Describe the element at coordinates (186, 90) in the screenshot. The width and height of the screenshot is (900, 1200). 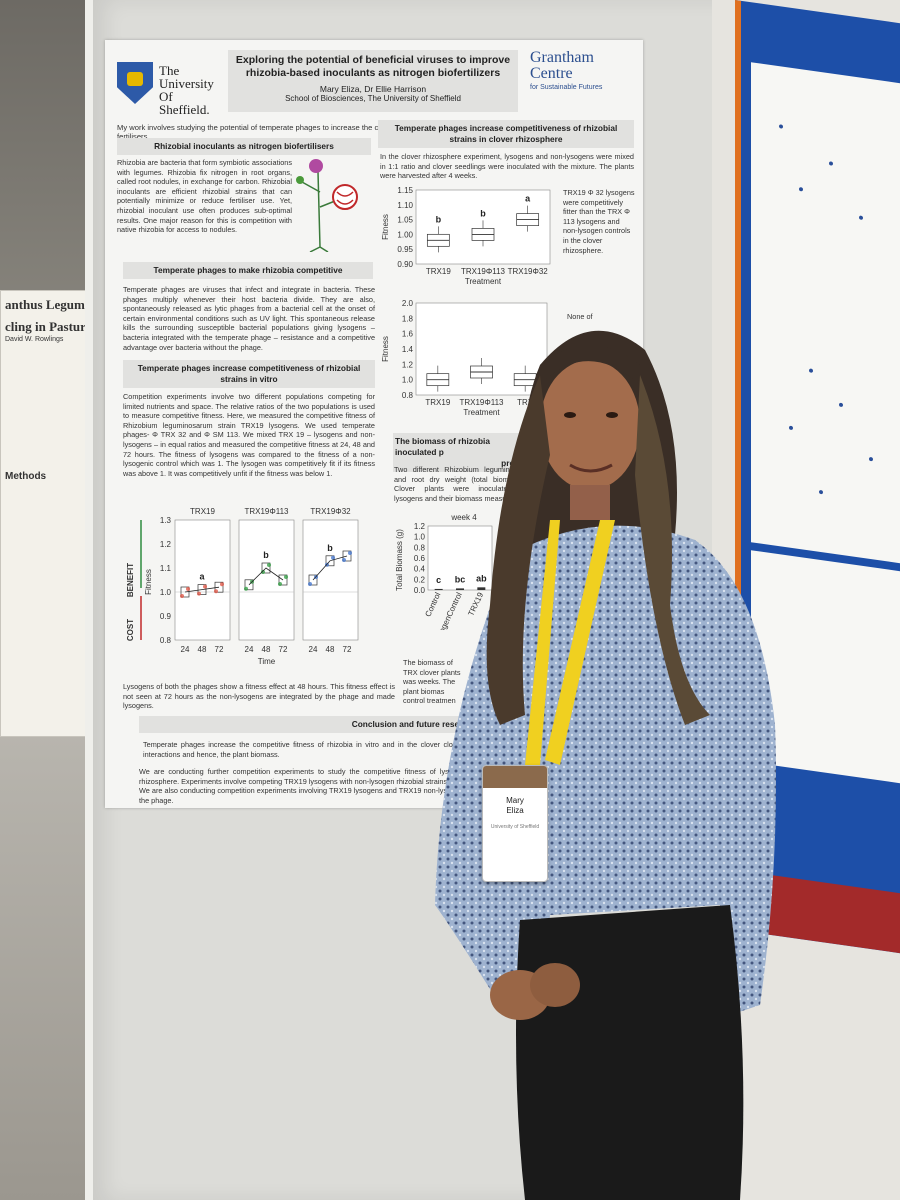
I see `university-name: The University Of Sheffield.` at that location.